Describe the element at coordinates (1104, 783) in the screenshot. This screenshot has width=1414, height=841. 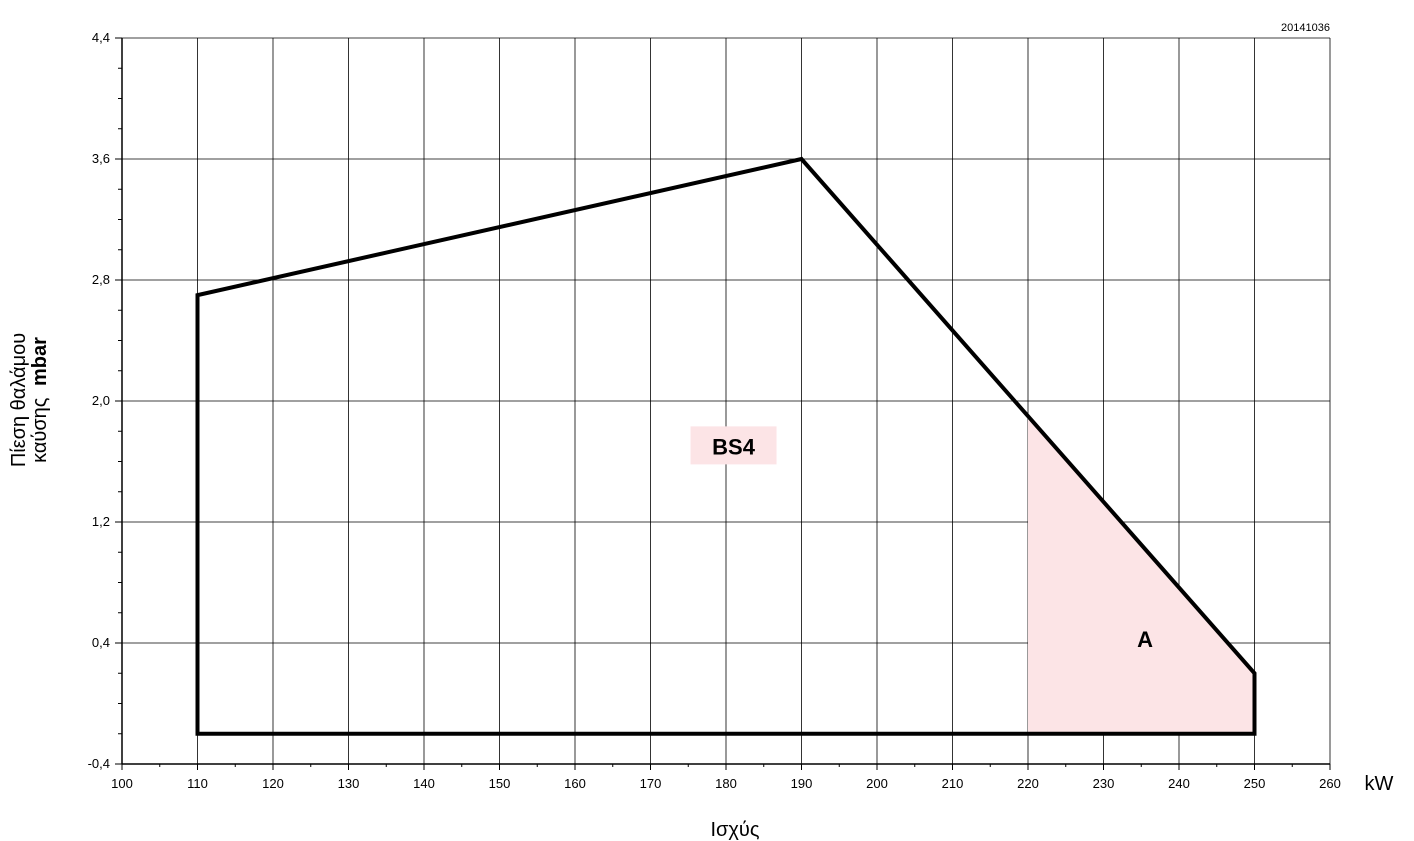
I see `x-tick-label: 230` at that location.